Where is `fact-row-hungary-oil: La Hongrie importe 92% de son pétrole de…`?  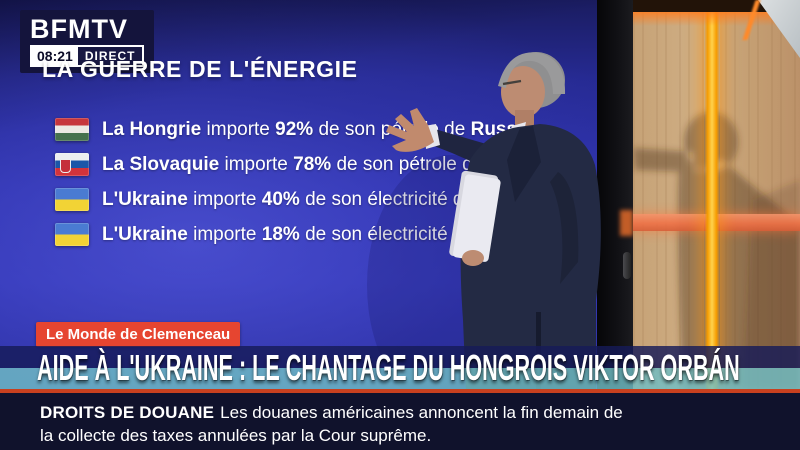
fact-row-hungary-oil: La Hongrie importe 92% de son pétrole de… is located at coordinates (312, 129).